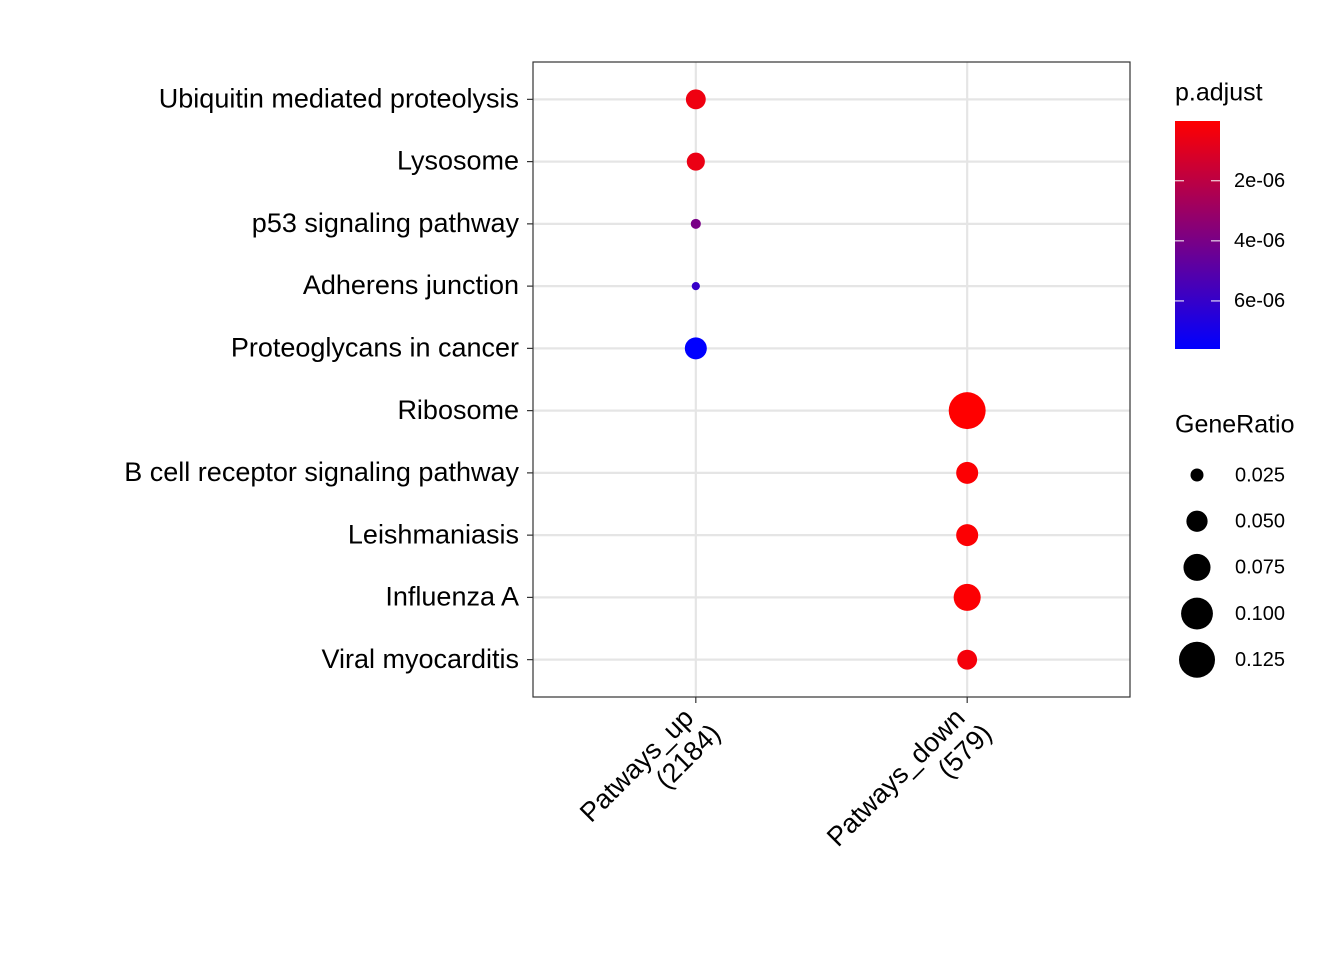 The width and height of the screenshot is (1344, 965). Describe the element at coordinates (458, 410) in the screenshot. I see `y-tick-label: Ribosome` at that location.